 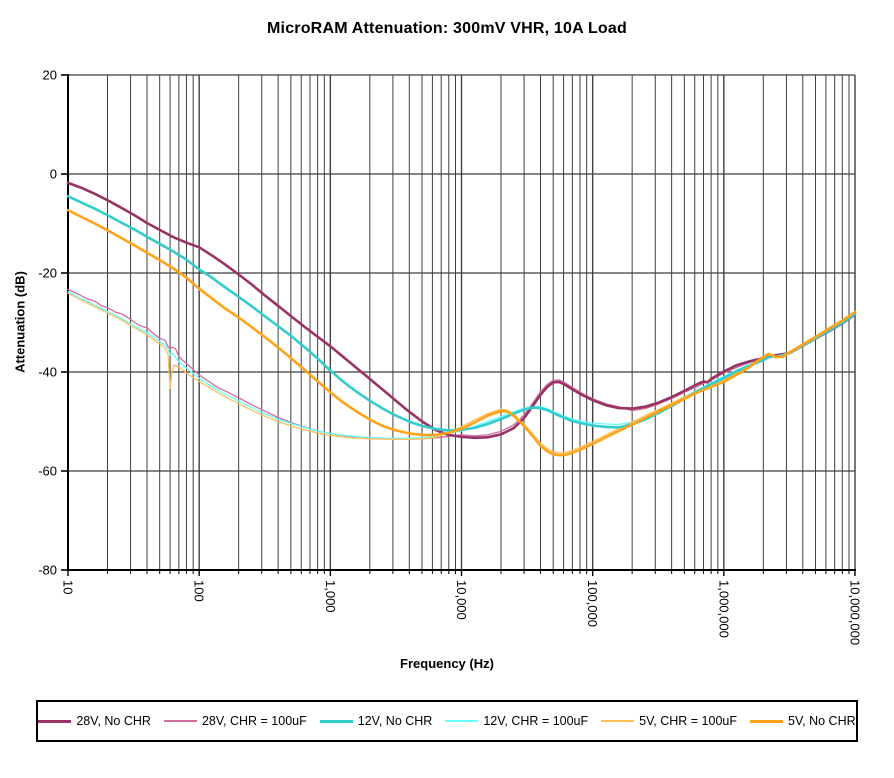 I want to click on legend-item: 12V, CHR = 100uF, so click(x=516, y=721).